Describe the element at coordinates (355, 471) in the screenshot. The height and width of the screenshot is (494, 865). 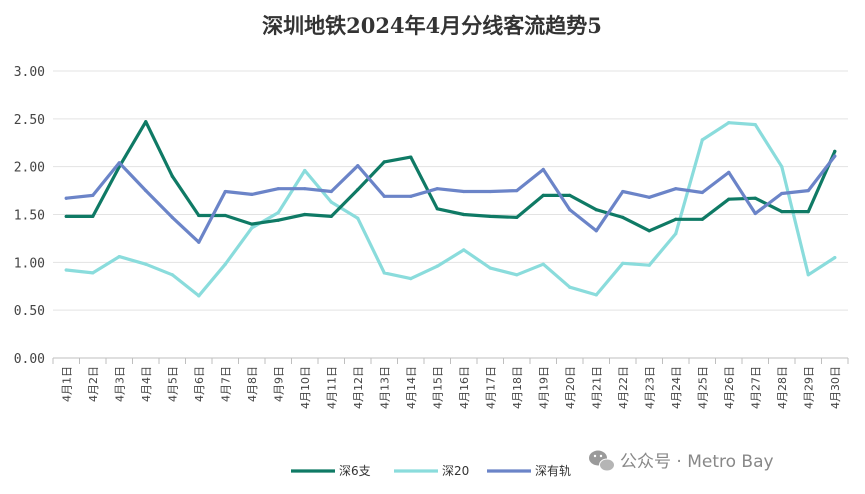
I see `legend-label: 深6支` at that location.